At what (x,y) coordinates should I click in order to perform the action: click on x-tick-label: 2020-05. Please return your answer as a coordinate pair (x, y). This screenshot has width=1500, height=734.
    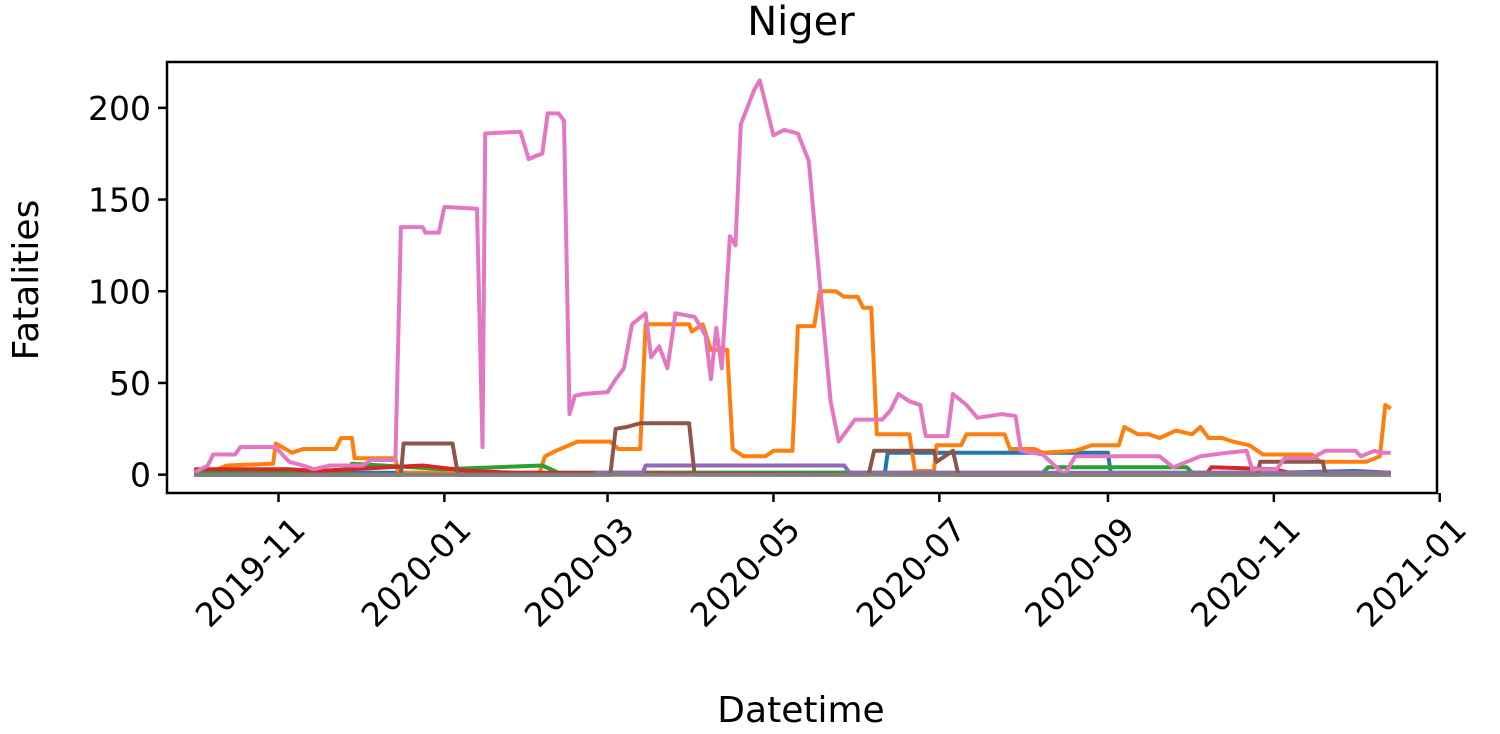
    Looking at the image, I should click on (745, 572).